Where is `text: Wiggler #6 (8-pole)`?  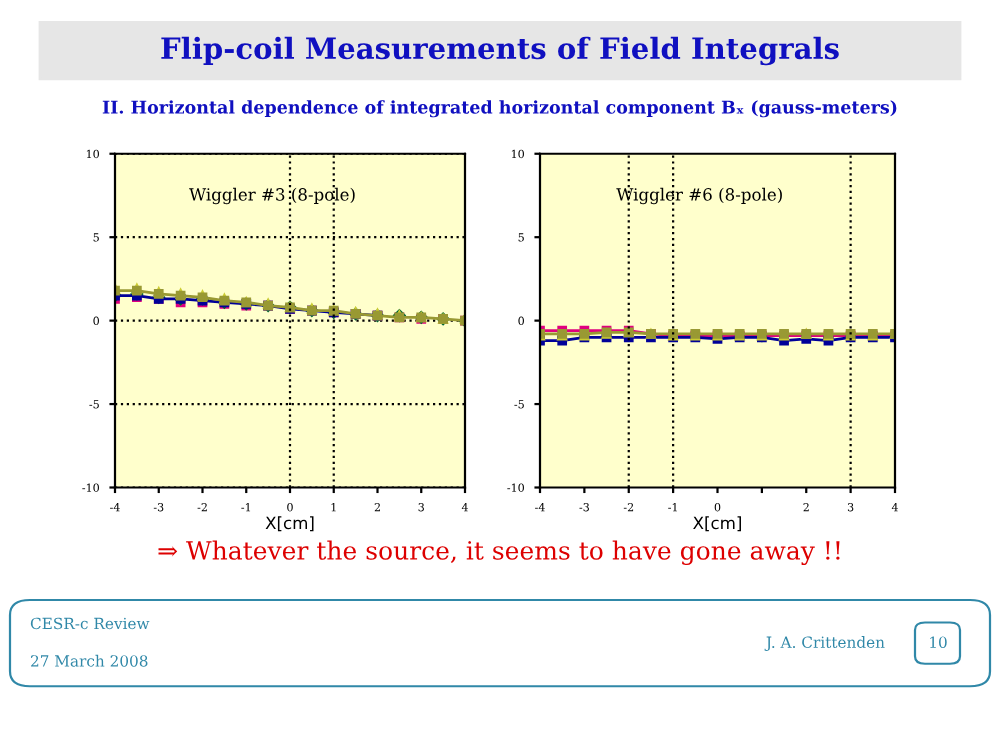 text: Wiggler #6 (8-pole) is located at coordinates (699, 196).